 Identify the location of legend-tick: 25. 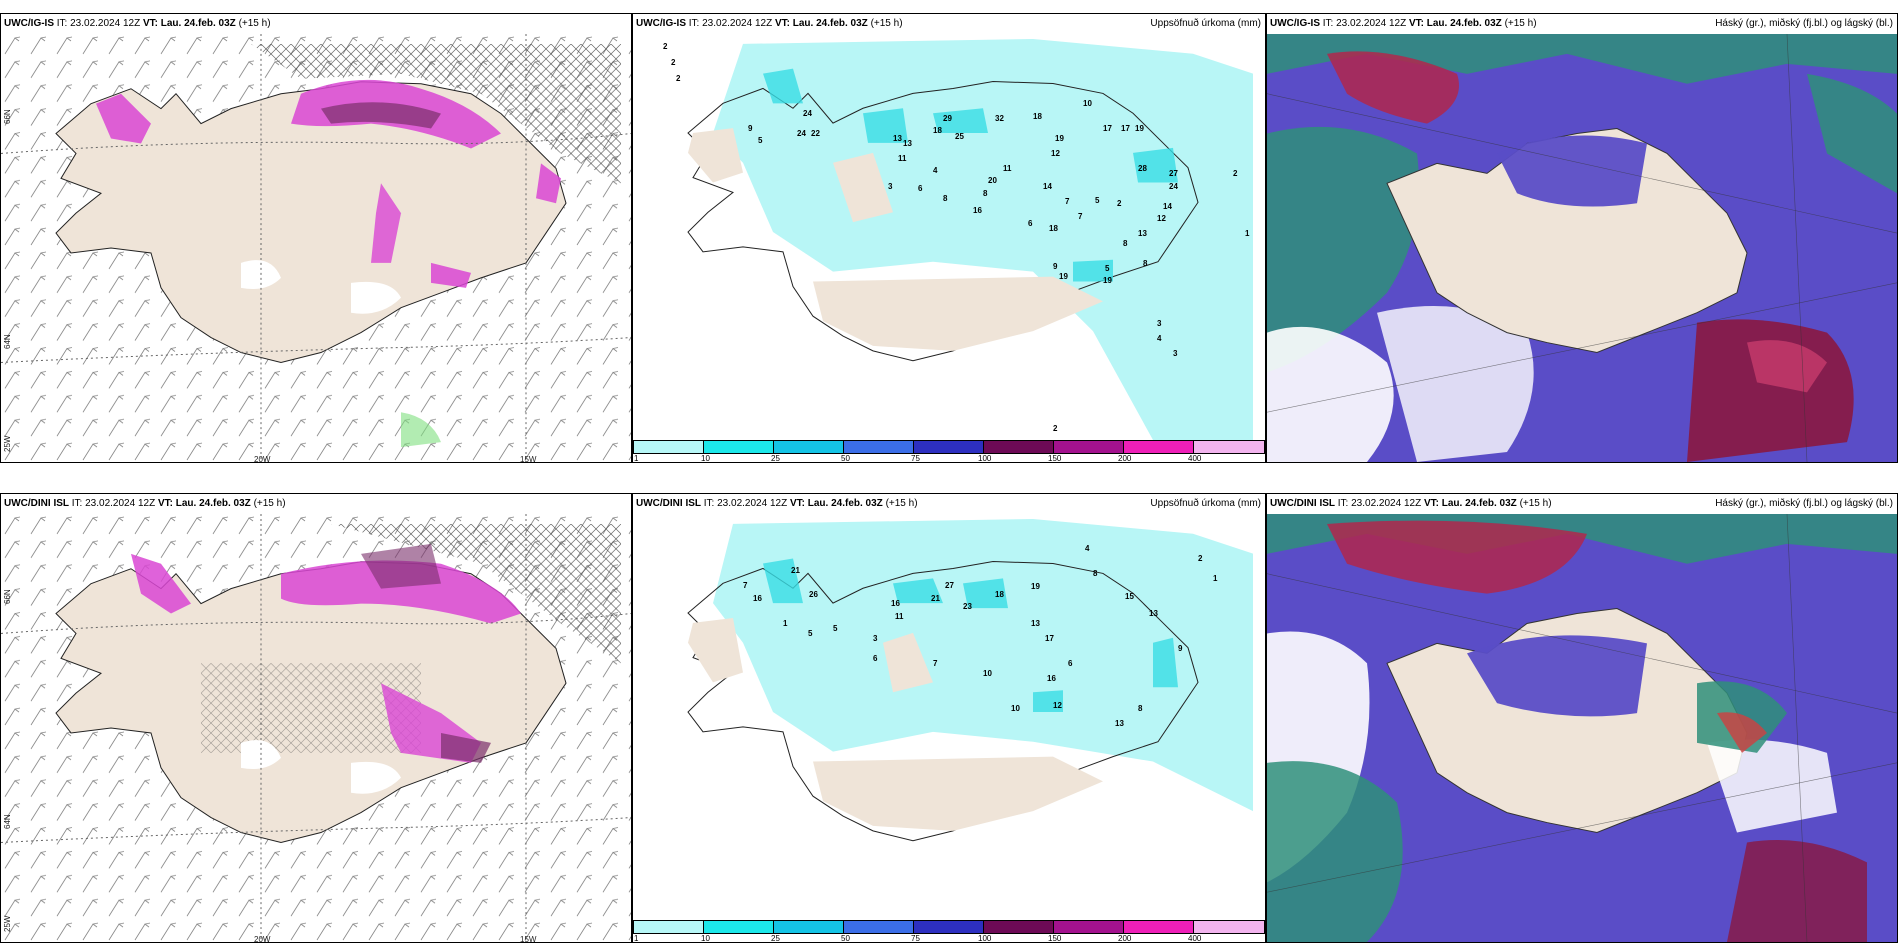
(775, 458).